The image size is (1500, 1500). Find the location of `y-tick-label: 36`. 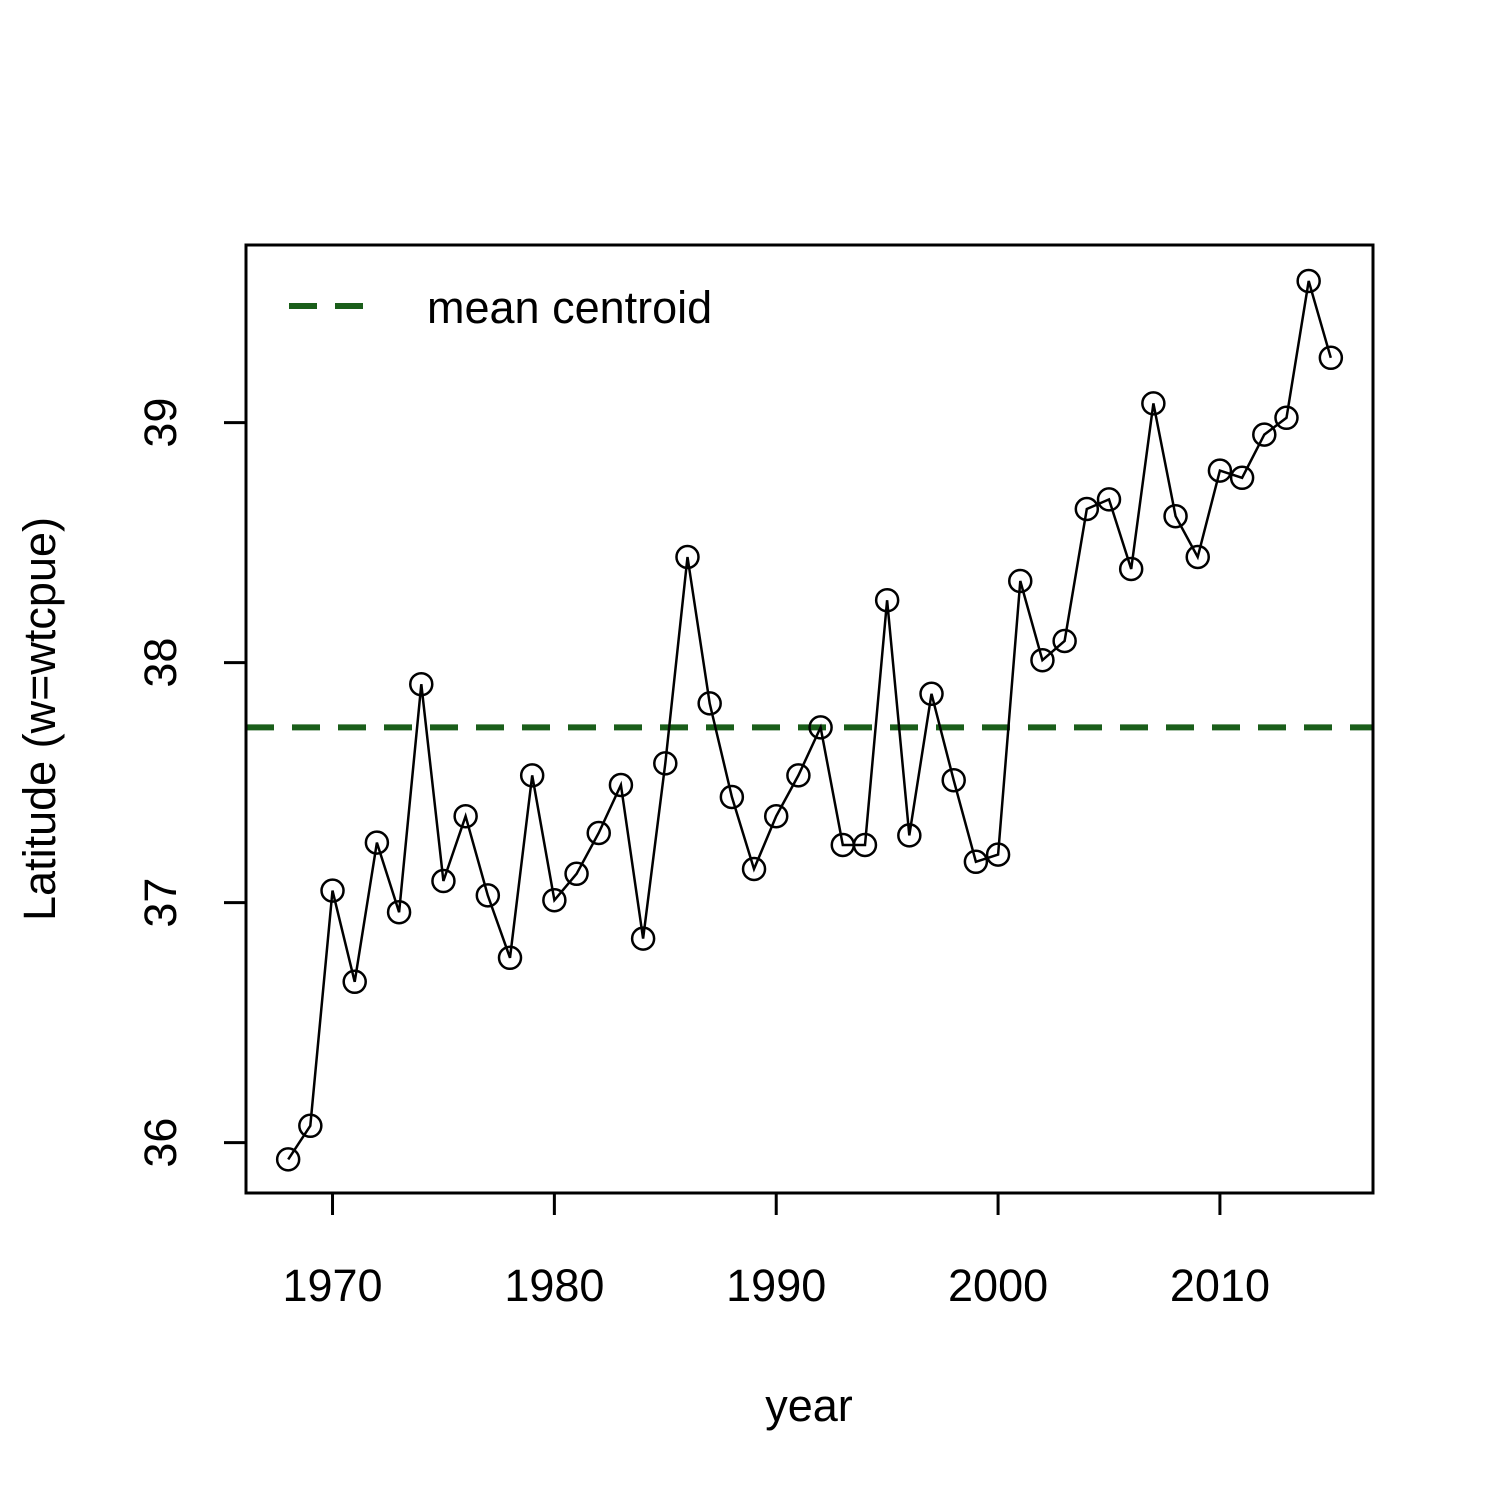

y-tick-label: 36 is located at coordinates (160, 1143).